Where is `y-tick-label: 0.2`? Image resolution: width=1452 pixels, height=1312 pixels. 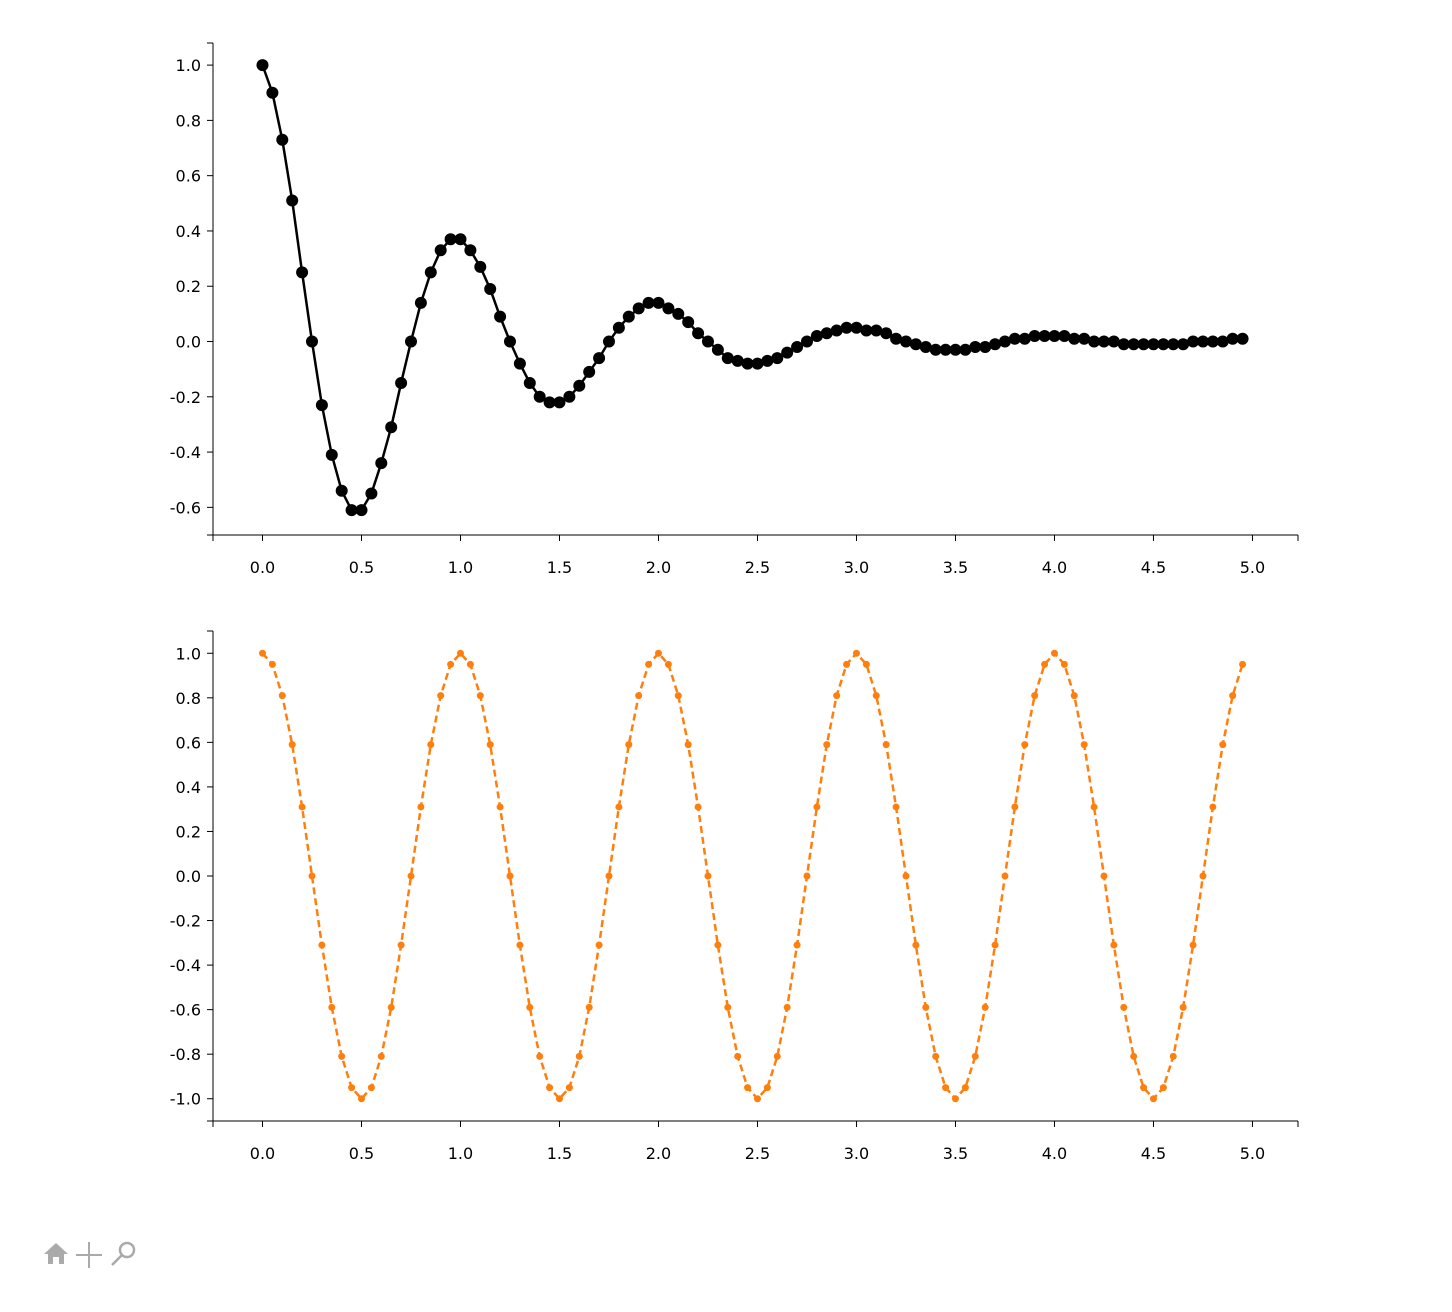 y-tick-label: 0.2 is located at coordinates (188, 286).